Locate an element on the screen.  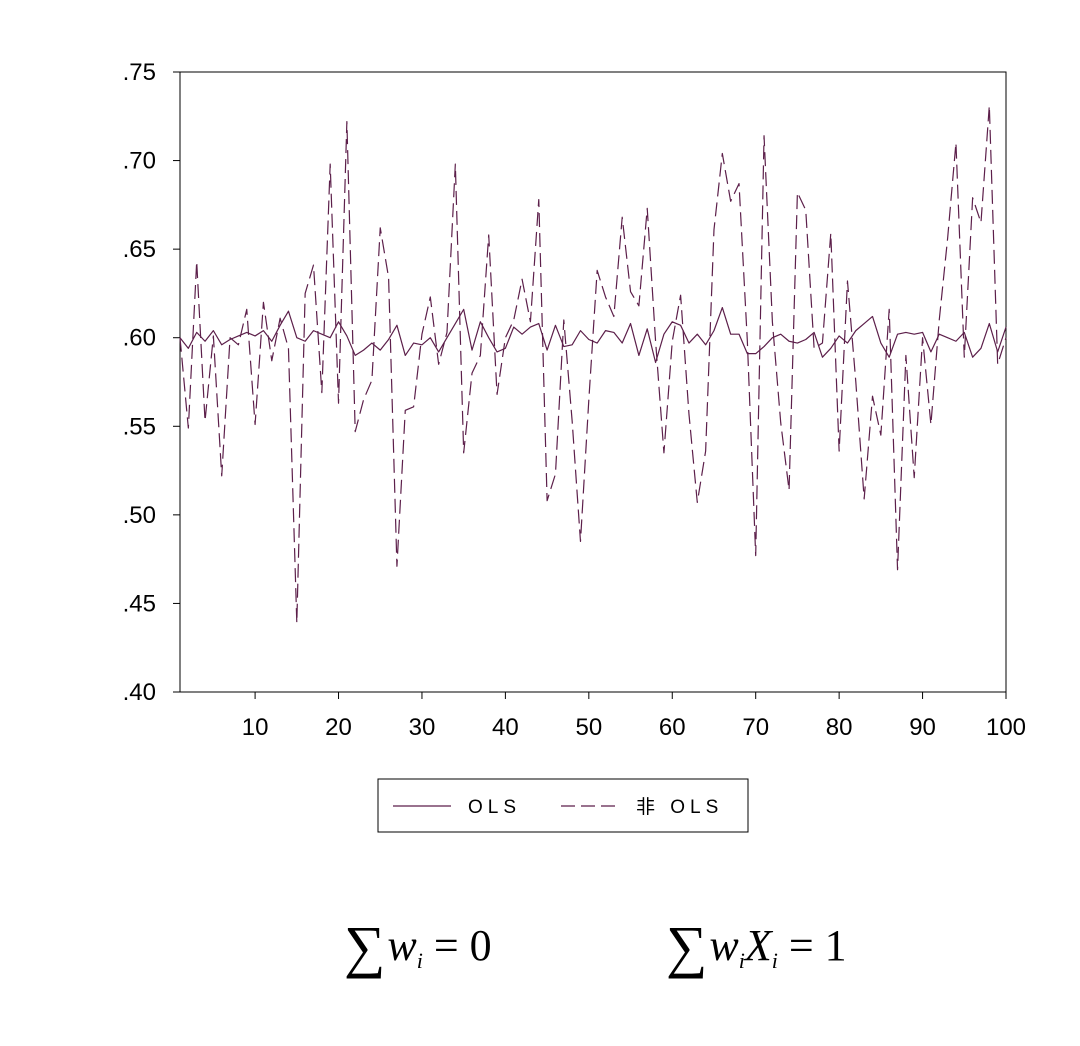
y-tick-label: .65 is located at coordinates (139, 249).